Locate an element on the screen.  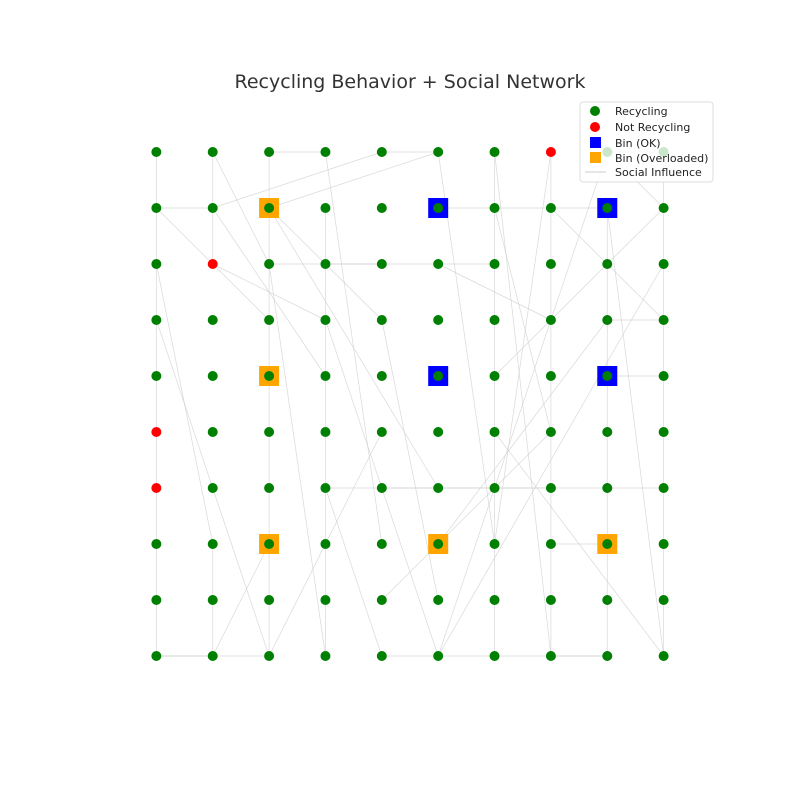
legend-label-not-recycling: Not Recycling is located at coordinates (652, 127).